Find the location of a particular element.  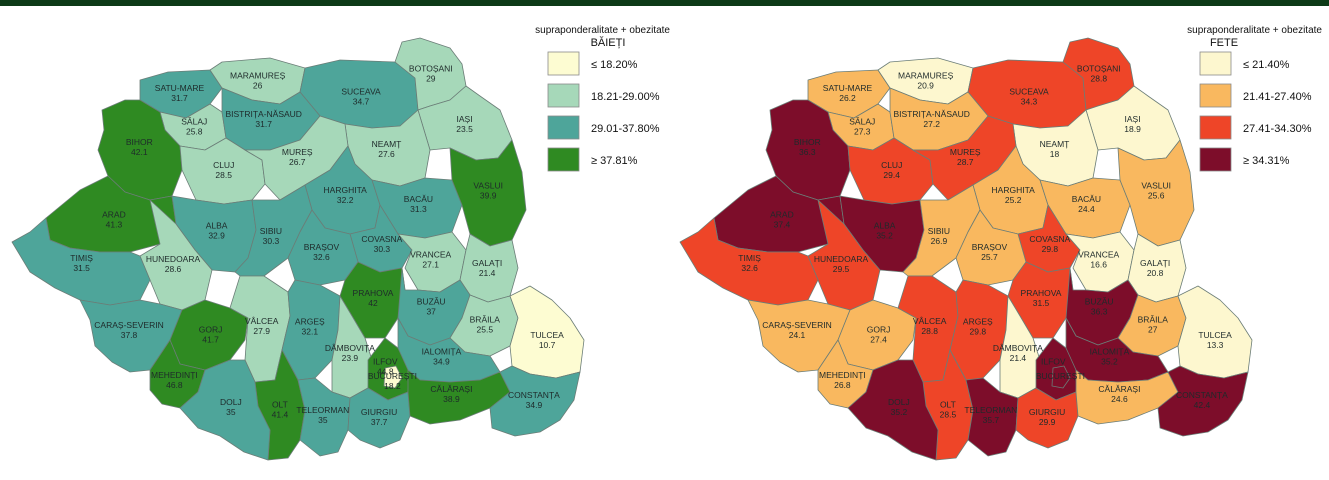

boys-label-cluj: CLUJ is located at coordinates (223, 165).